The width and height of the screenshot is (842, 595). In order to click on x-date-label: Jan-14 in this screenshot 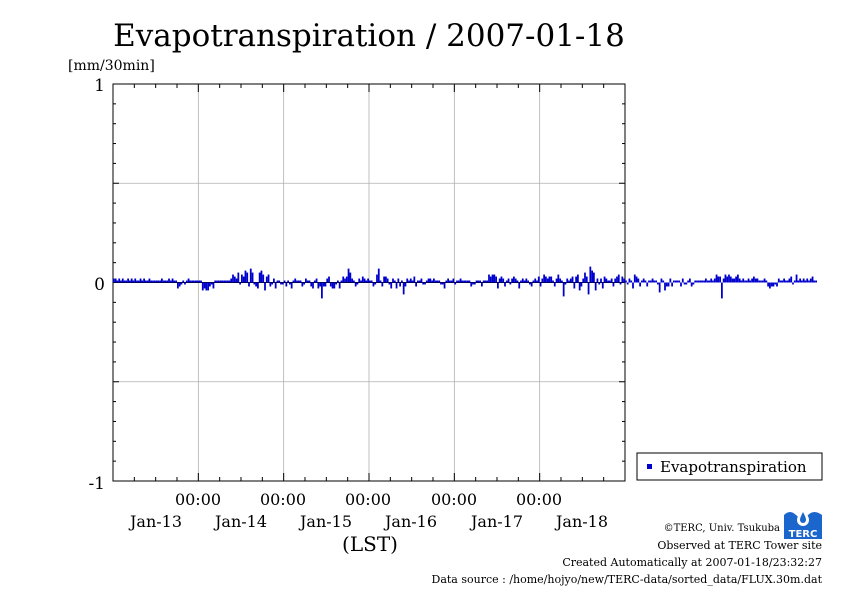, I will do `click(240, 521)`.